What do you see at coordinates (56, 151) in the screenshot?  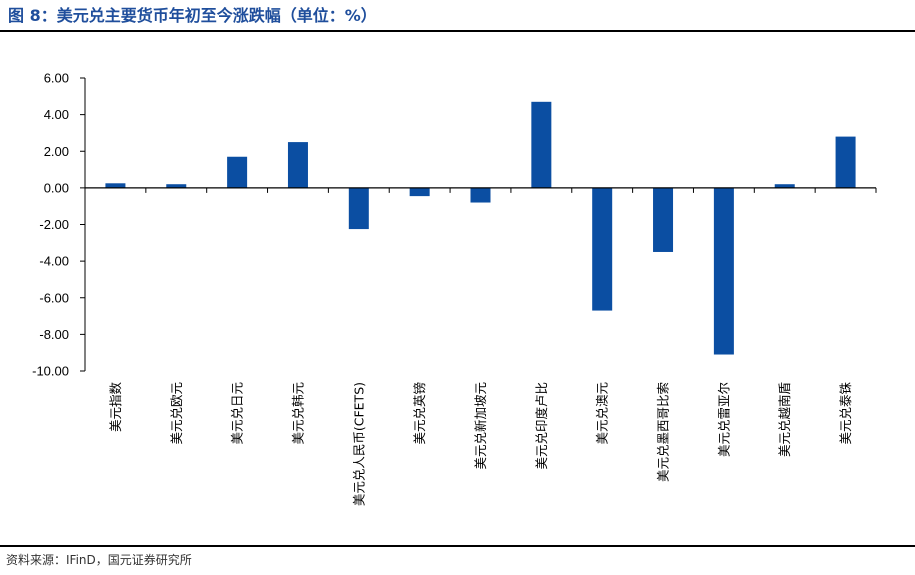 I see `y-tick-label: 2.00` at bounding box center [56, 151].